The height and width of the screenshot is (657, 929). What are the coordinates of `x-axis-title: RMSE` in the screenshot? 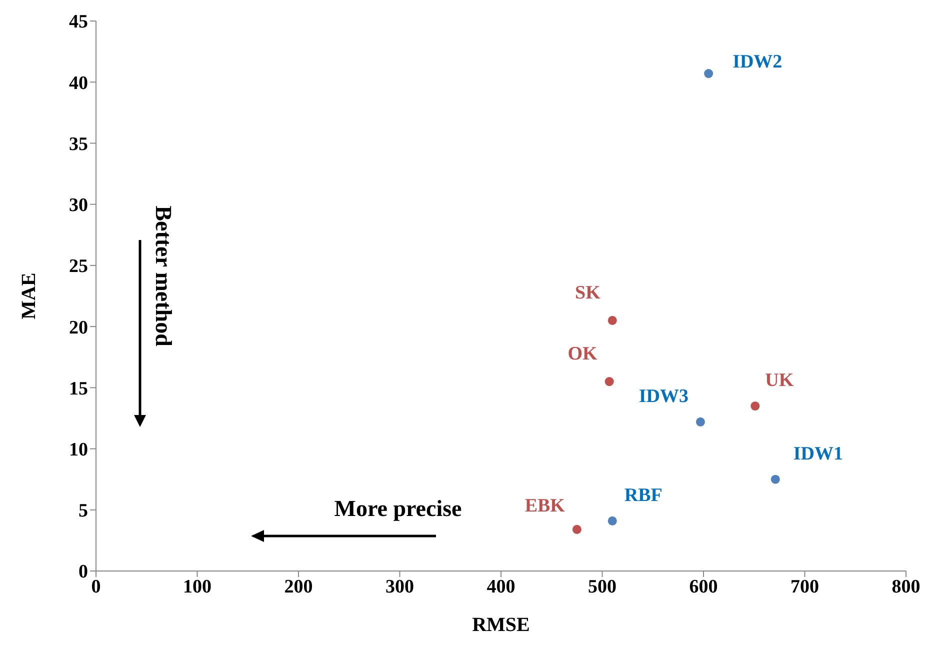 It's located at (501, 625).